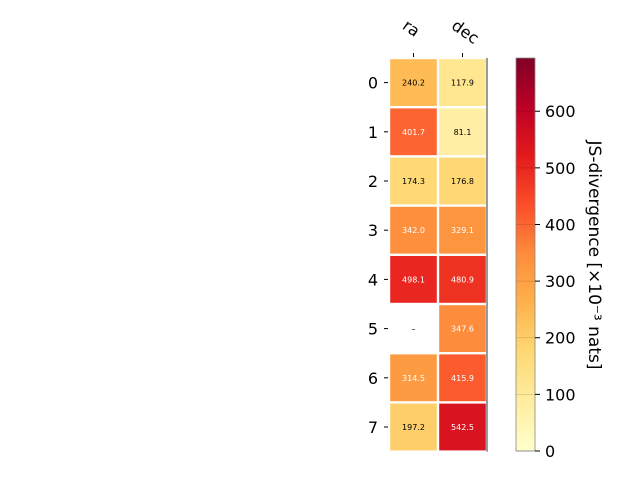  What do you see at coordinates (560, 281) in the screenshot?
I see `colorbar-tick-label: 300` at bounding box center [560, 281].